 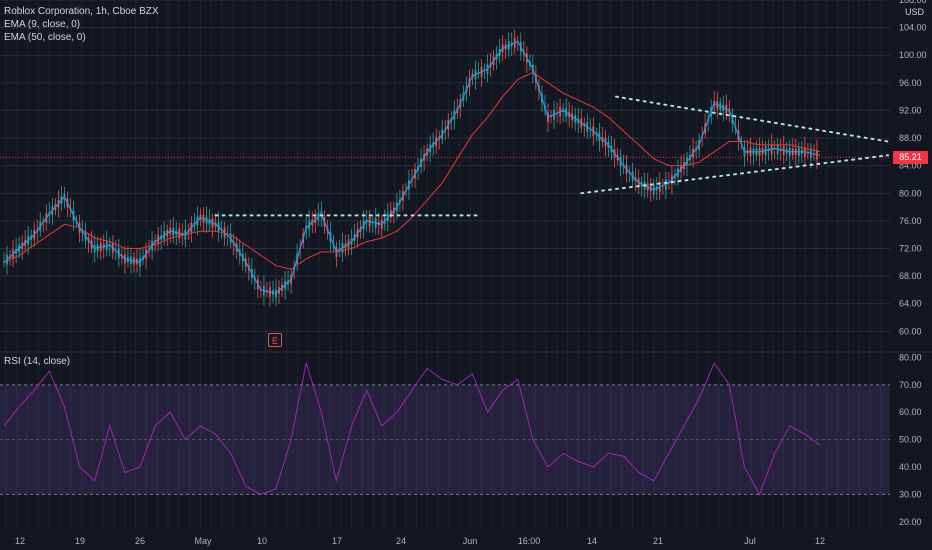 What do you see at coordinates (915, 12) in the screenshot?
I see `currency-label: USD` at bounding box center [915, 12].